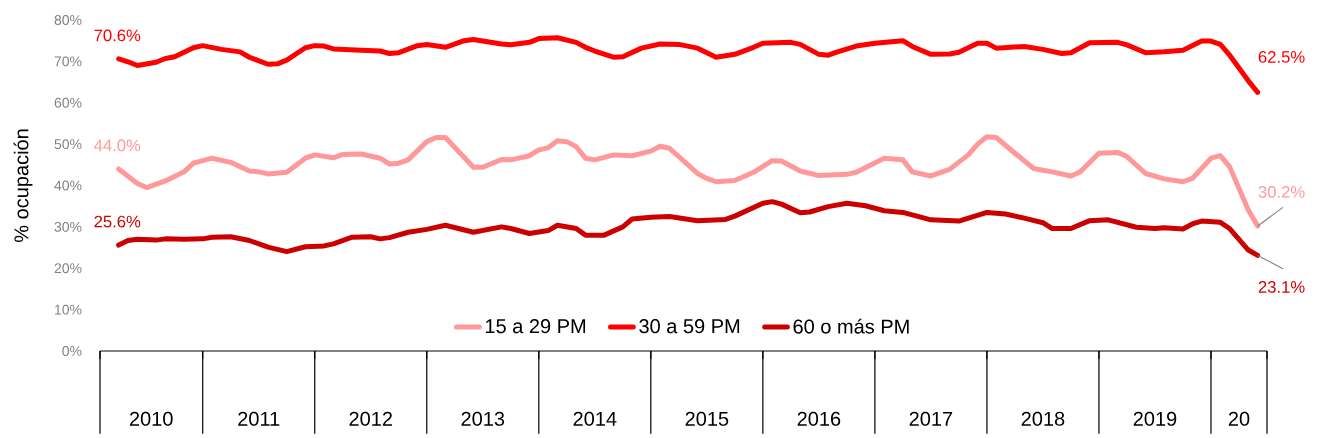 This screenshot has height=438, width=1322. I want to click on y-tick-label: 20%, so click(68, 268).